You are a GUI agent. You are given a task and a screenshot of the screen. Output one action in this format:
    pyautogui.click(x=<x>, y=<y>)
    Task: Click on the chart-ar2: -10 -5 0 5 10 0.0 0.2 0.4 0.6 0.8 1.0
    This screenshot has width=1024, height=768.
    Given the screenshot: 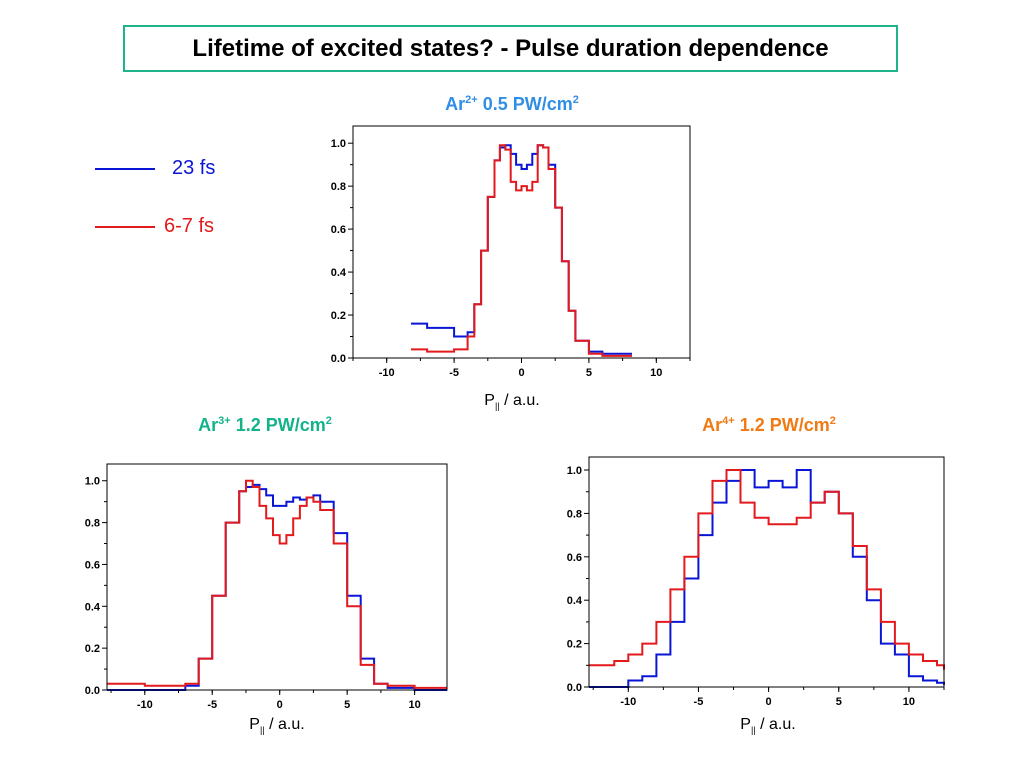 What is the action you would take?
    pyautogui.click(x=511, y=252)
    